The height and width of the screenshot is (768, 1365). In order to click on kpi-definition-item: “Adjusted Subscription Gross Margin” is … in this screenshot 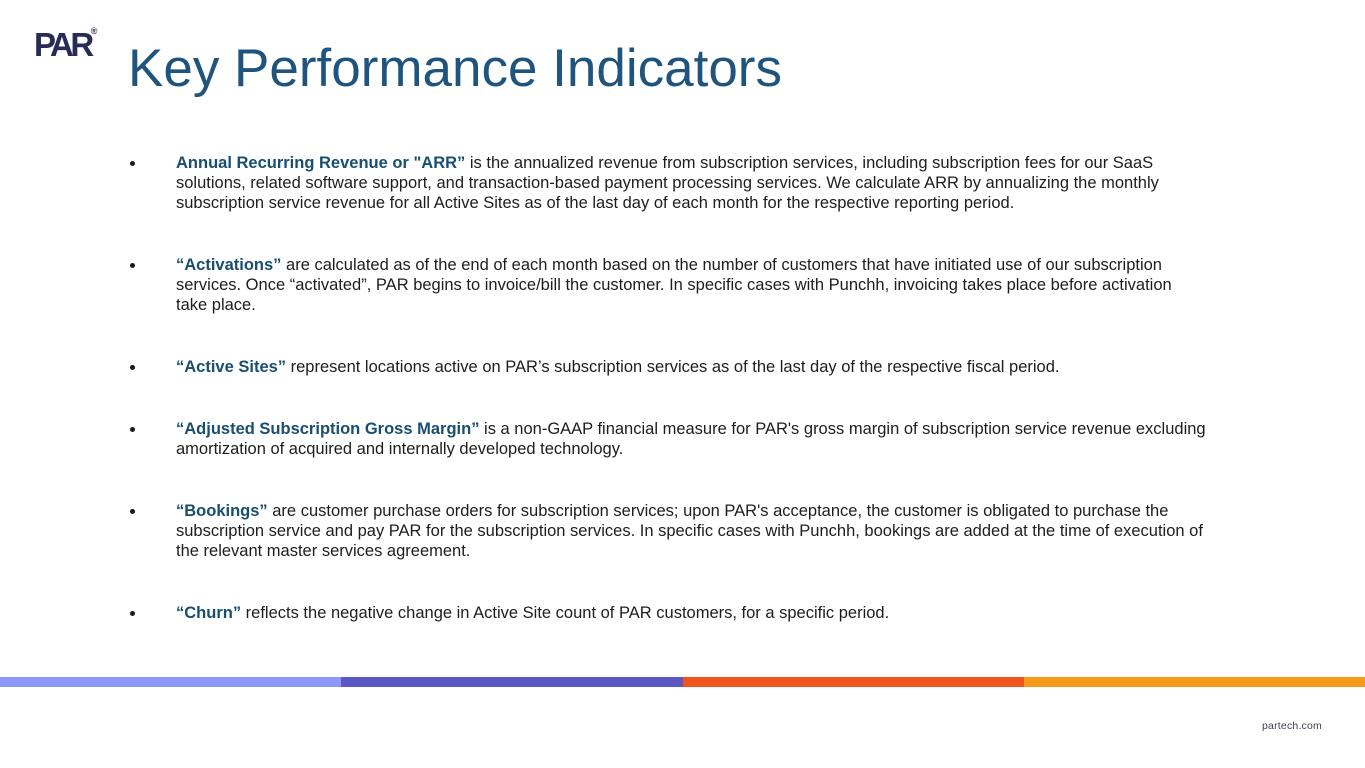, I will do `click(668, 439)`.